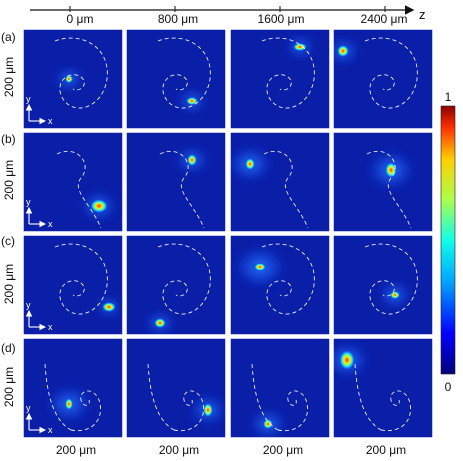 This screenshot has width=463, height=461. I want to click on colorbar, so click(448, 240).